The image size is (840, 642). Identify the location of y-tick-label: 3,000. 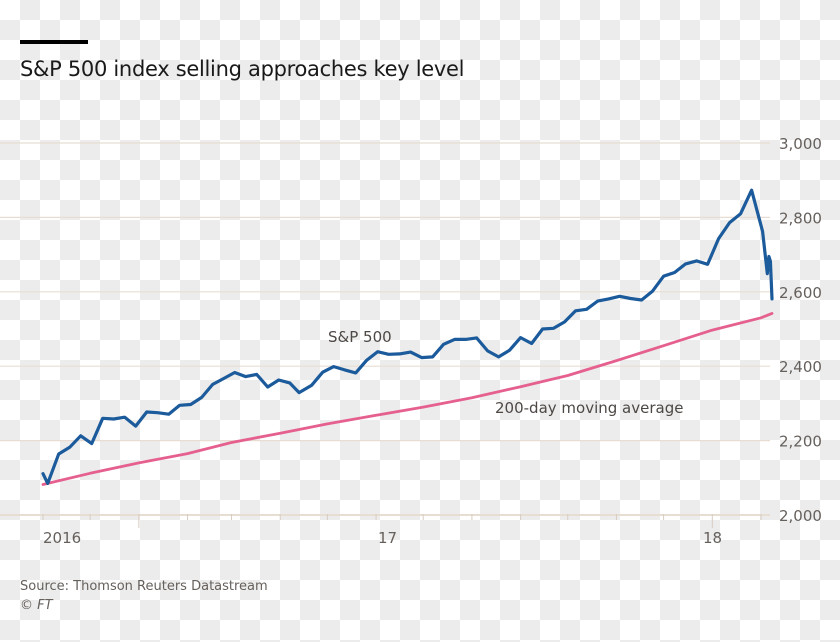
(800, 144).